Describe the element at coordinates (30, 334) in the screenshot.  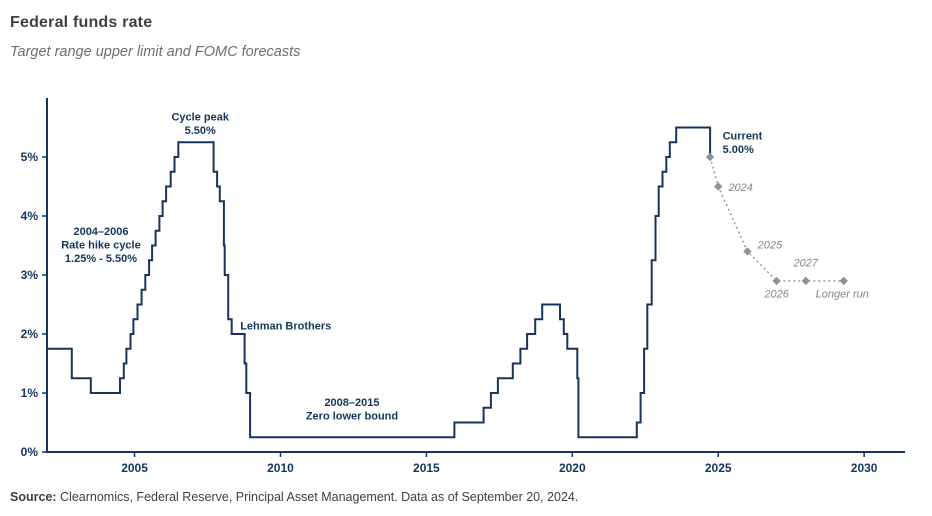
I see `y-tick-label: 2%` at that location.